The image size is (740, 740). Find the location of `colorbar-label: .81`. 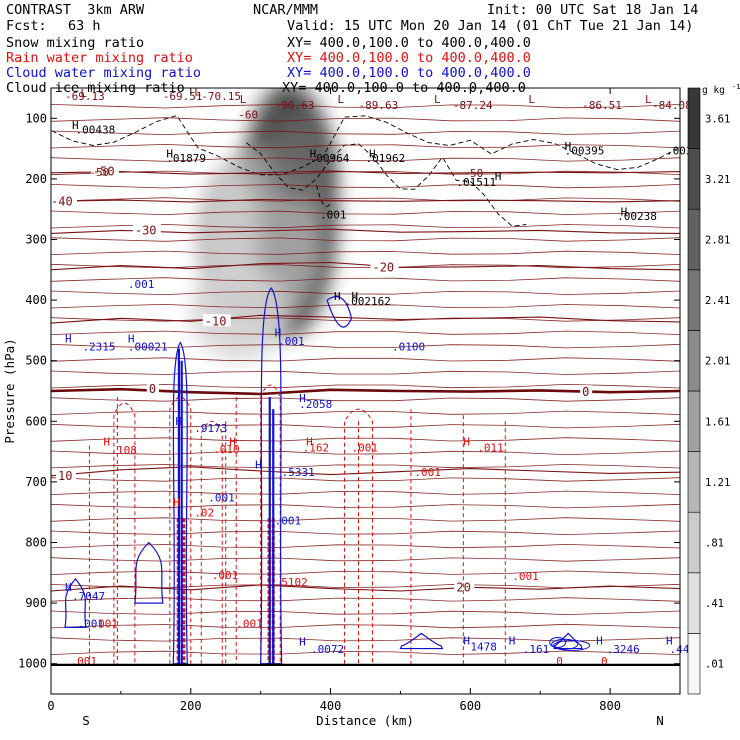

colorbar-label: .81 is located at coordinates (714, 544).